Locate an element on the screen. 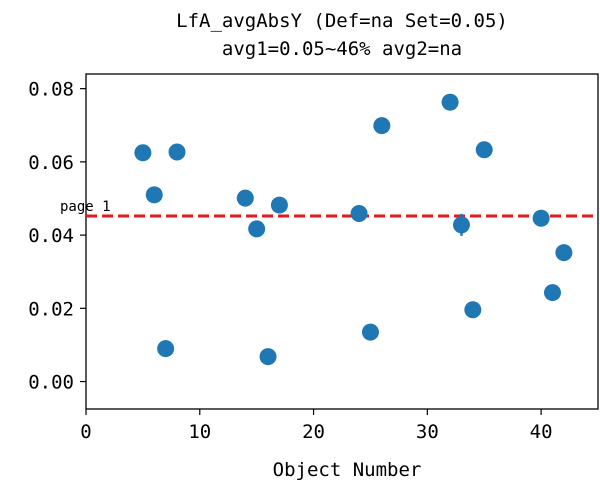  x-tick-label: 0 is located at coordinates (85, 432).